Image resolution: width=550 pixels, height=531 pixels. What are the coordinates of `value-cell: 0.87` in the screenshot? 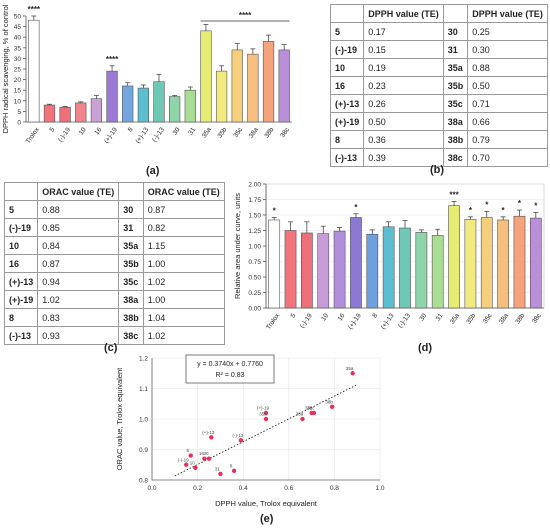 It's located at (78, 263).